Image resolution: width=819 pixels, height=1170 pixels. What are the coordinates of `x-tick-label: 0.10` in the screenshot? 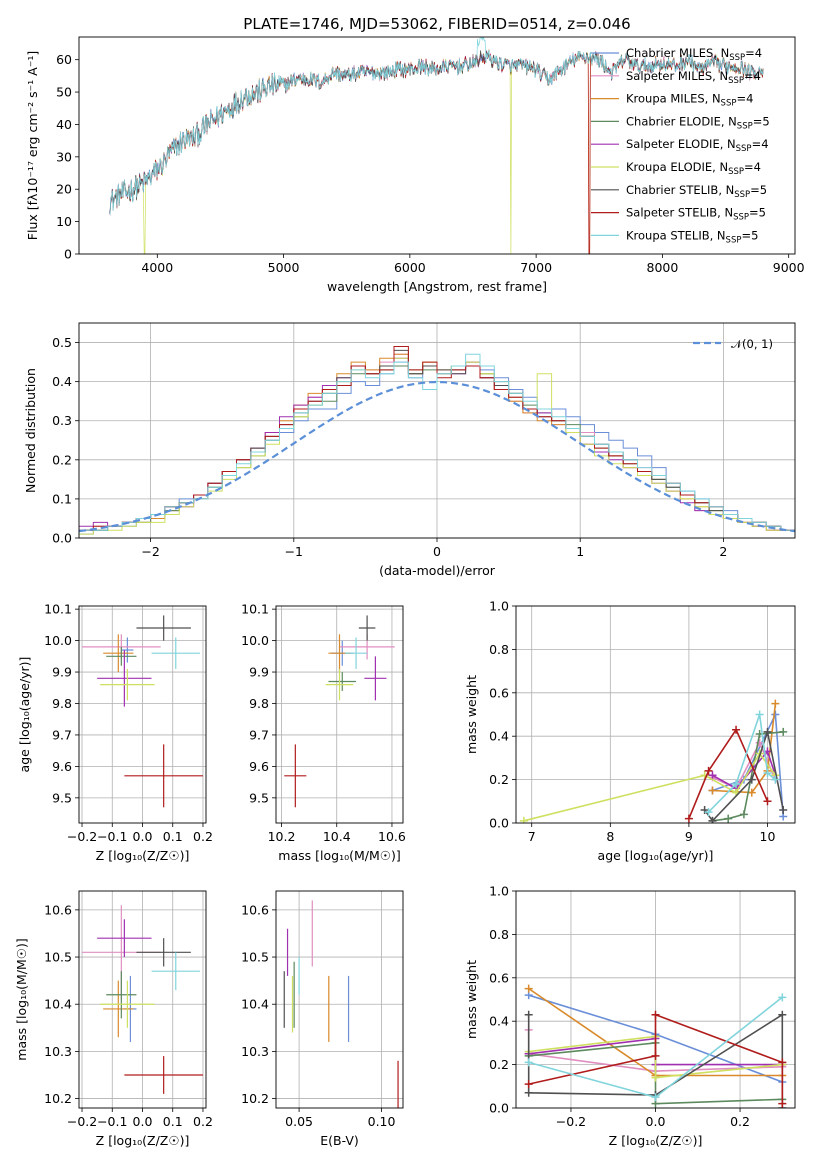 It's located at (382, 1121).